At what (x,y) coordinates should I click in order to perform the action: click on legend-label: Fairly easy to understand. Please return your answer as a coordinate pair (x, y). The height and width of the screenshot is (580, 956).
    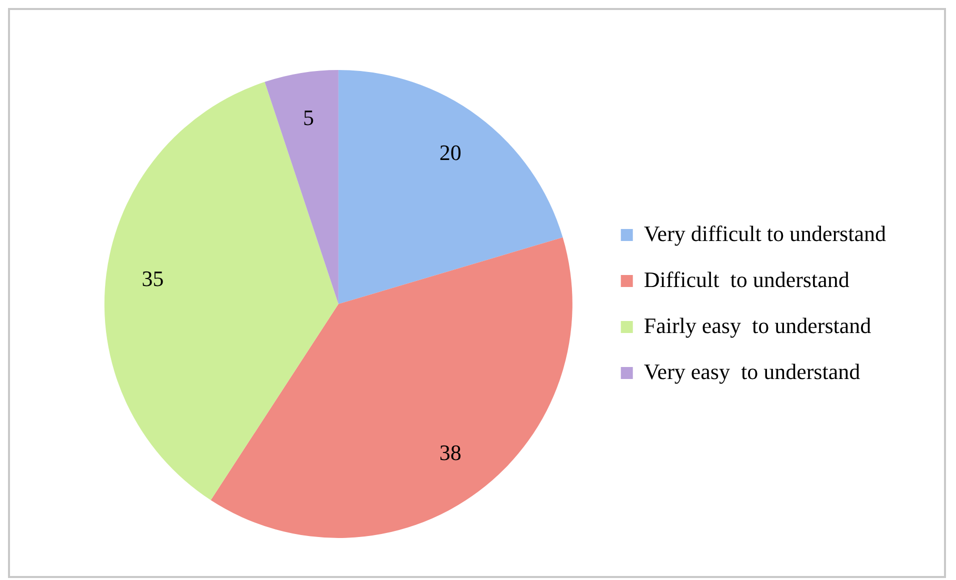
    Looking at the image, I should click on (758, 325).